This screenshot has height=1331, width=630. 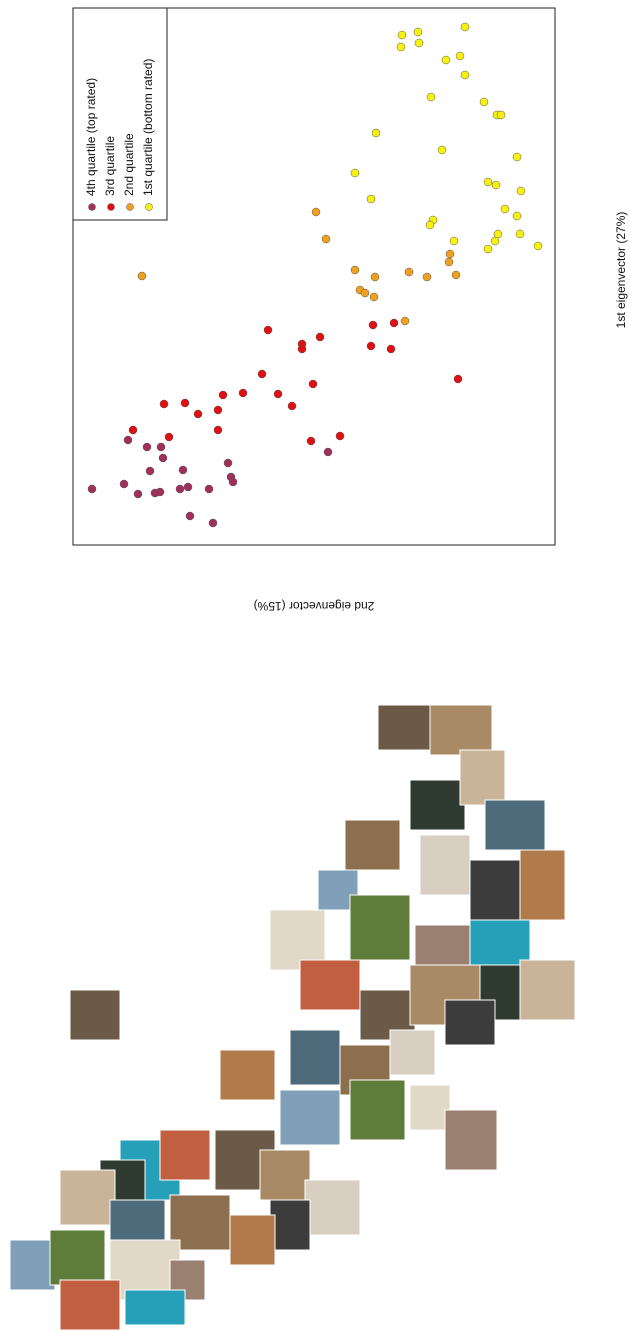 What do you see at coordinates (110, 166) in the screenshot?
I see `legend-label: 3rd quartile` at bounding box center [110, 166].